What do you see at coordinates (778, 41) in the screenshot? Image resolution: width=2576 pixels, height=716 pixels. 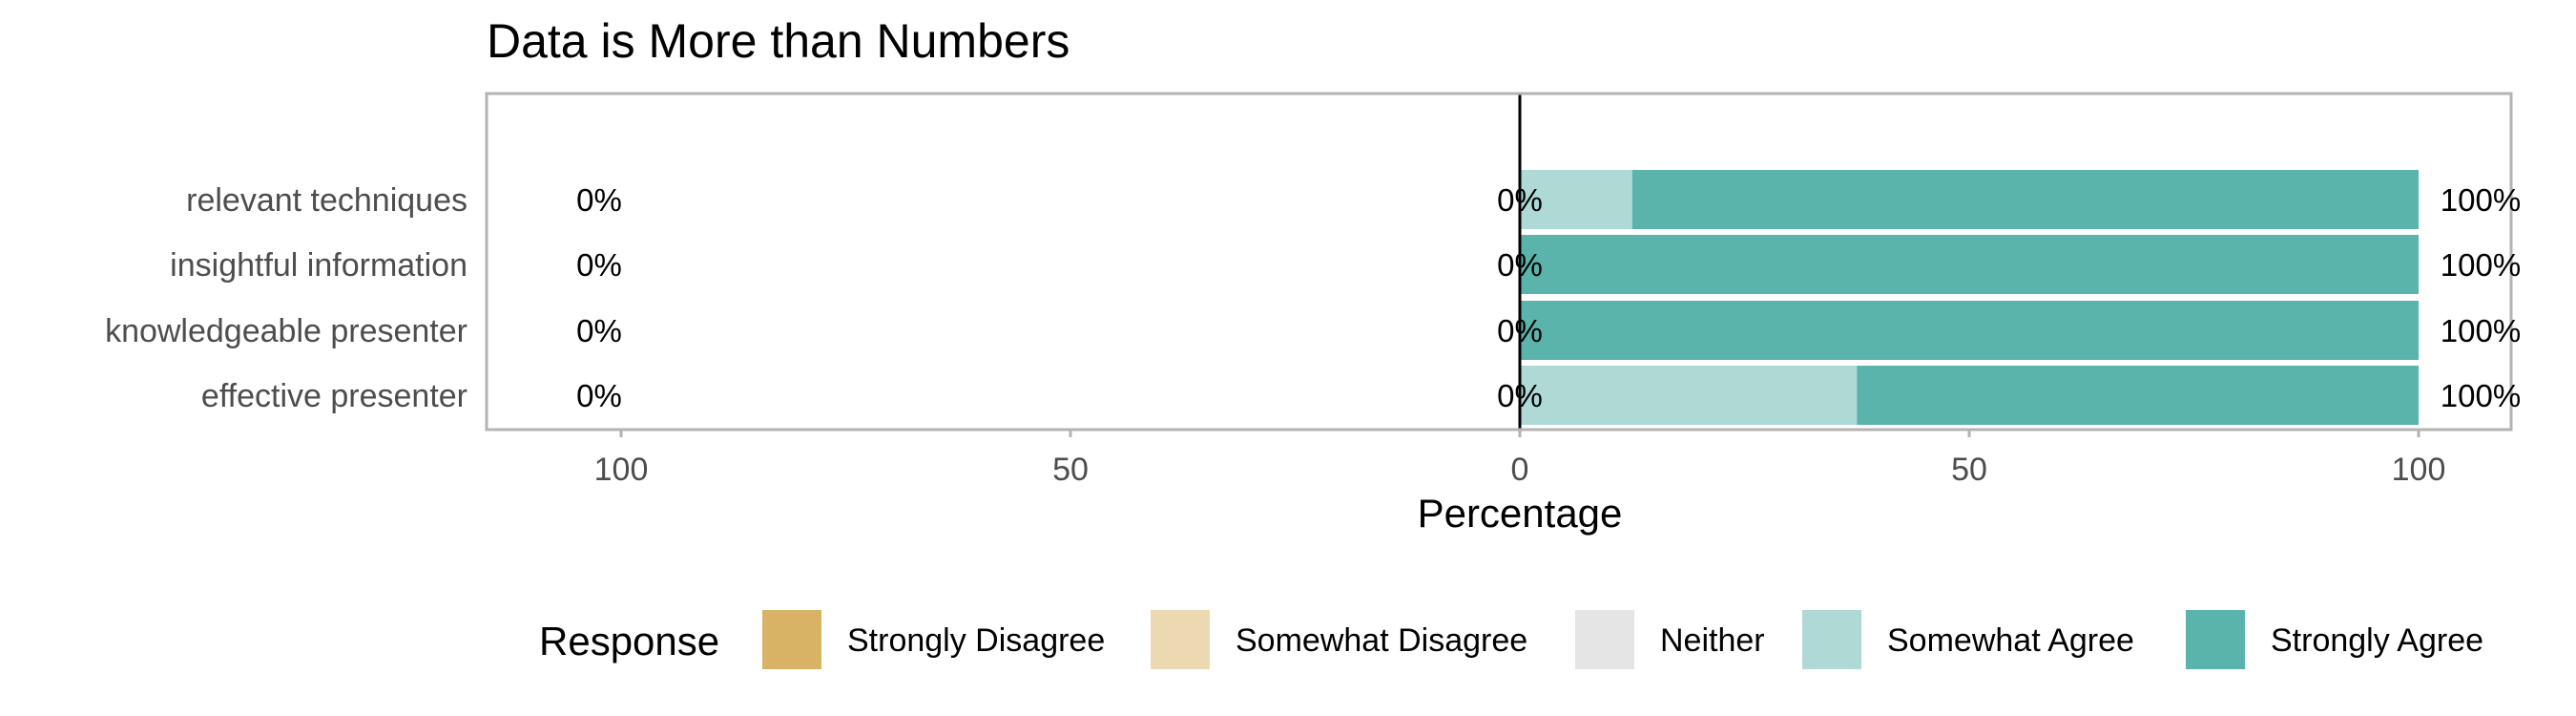 I see `chart-title: Data is More than Numbers` at bounding box center [778, 41].